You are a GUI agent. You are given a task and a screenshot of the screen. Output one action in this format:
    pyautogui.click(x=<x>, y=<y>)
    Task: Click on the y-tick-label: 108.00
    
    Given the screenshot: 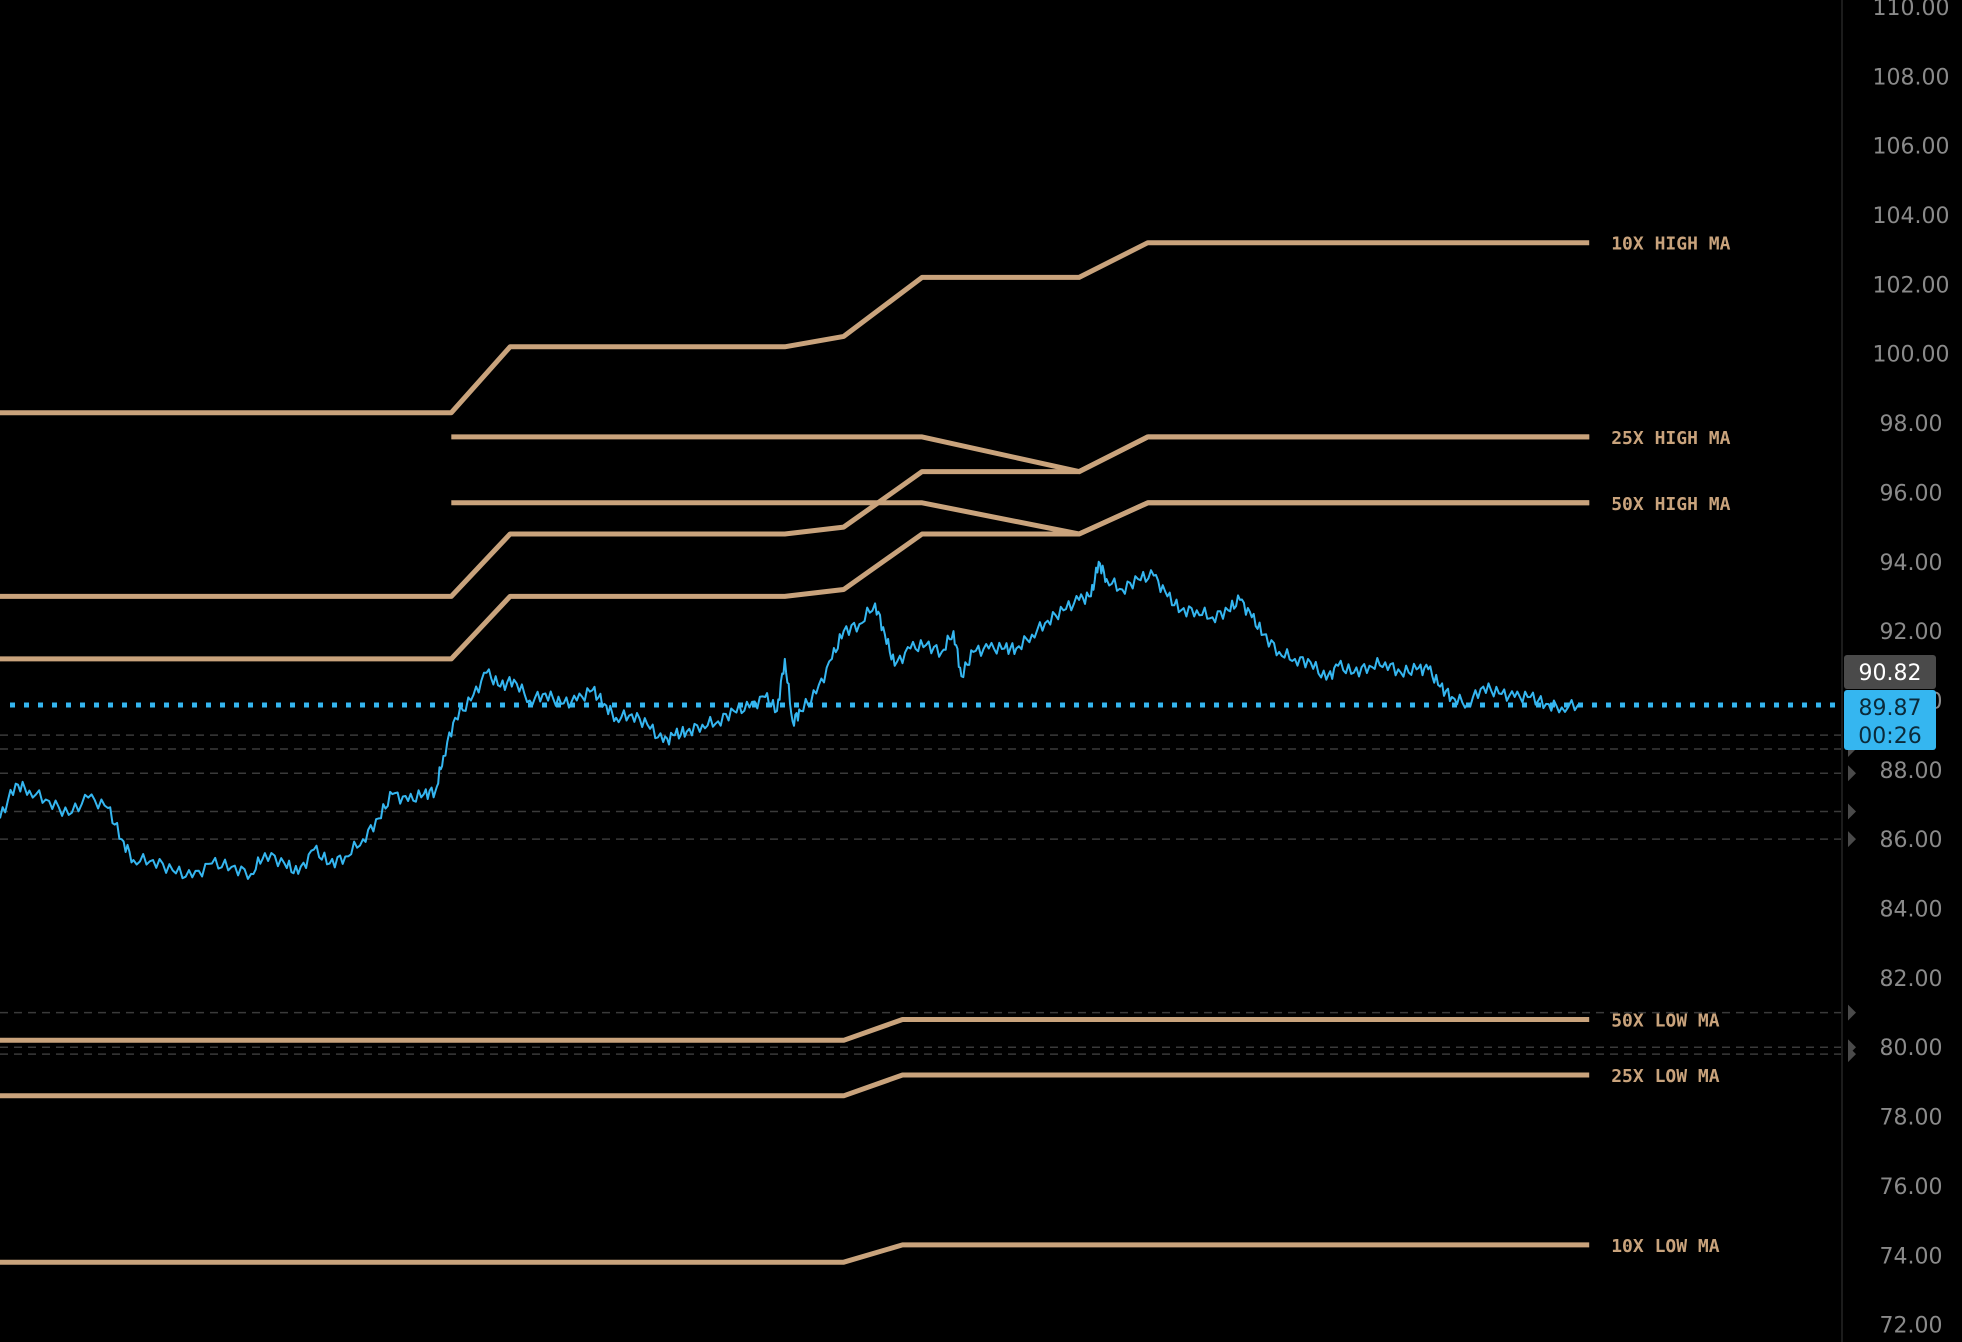 What is the action you would take?
    pyautogui.click(x=1911, y=77)
    